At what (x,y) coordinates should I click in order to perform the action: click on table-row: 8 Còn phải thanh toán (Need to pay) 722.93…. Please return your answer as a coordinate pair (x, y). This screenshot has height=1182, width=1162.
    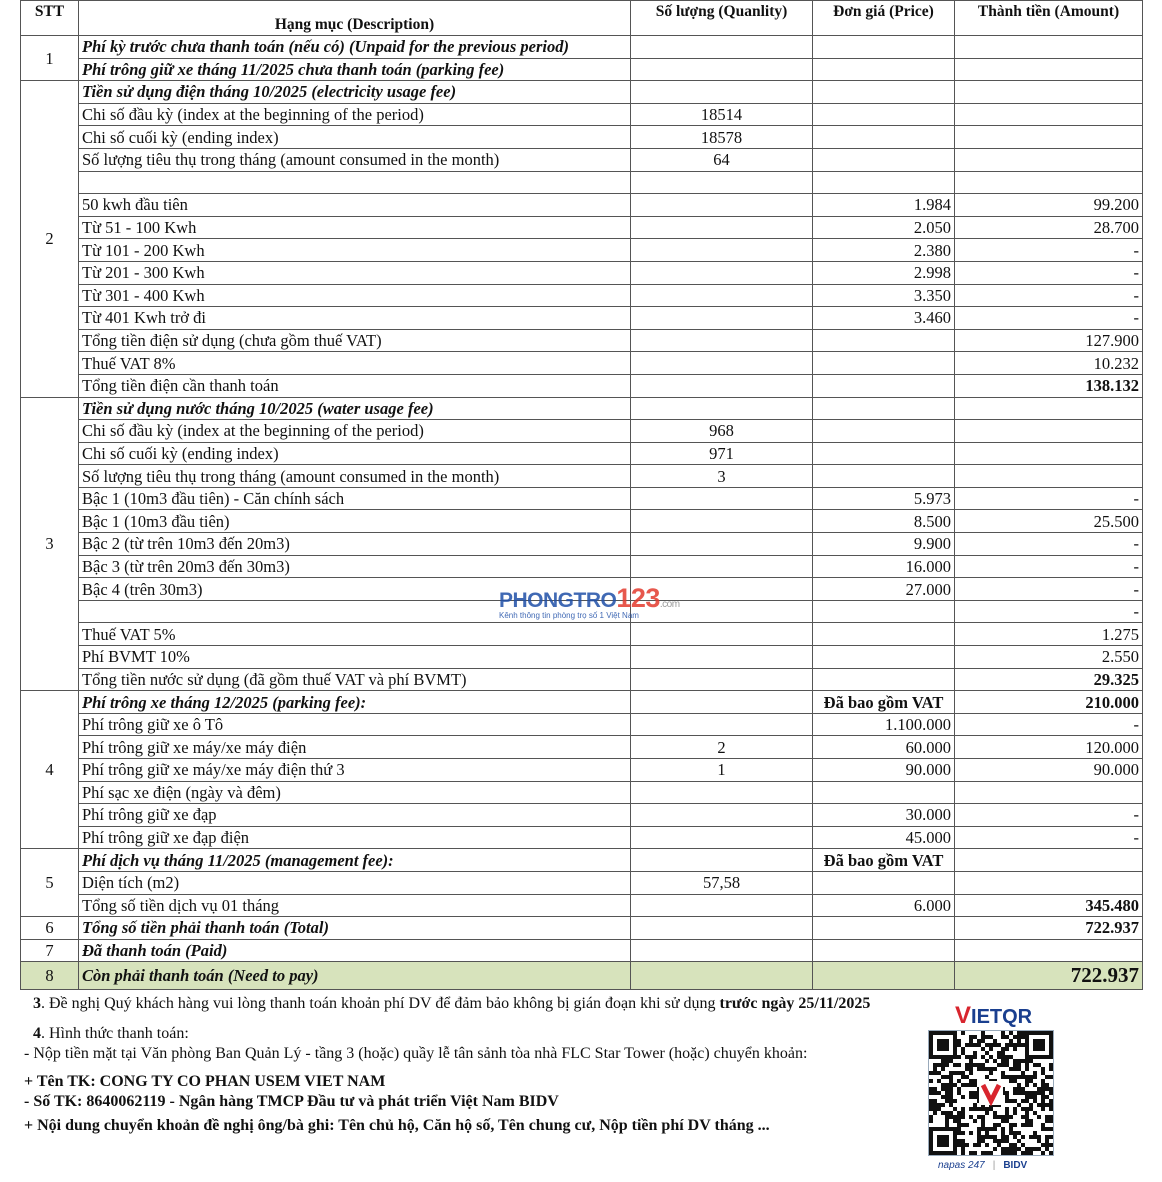
    Looking at the image, I should click on (581, 976).